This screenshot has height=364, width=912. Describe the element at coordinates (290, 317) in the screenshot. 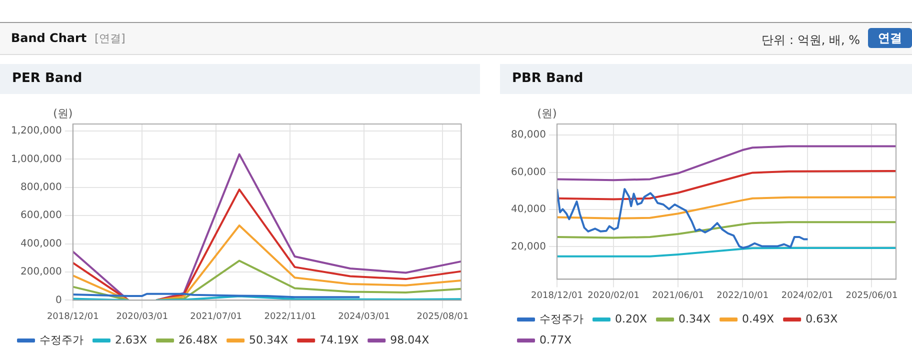

I see `x-tick-label: 2022/11/01` at that location.